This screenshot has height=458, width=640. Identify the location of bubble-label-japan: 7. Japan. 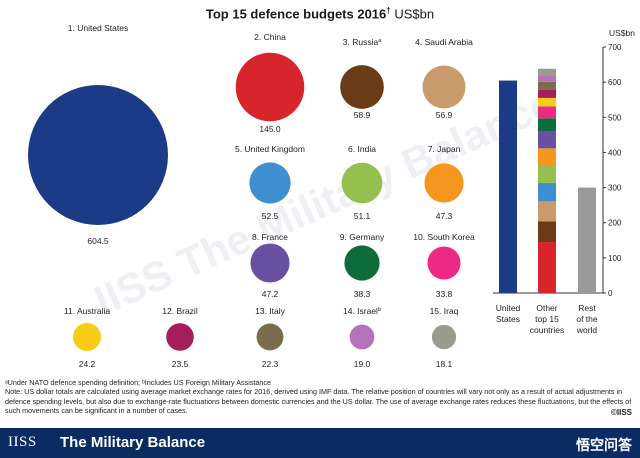
(444, 149).